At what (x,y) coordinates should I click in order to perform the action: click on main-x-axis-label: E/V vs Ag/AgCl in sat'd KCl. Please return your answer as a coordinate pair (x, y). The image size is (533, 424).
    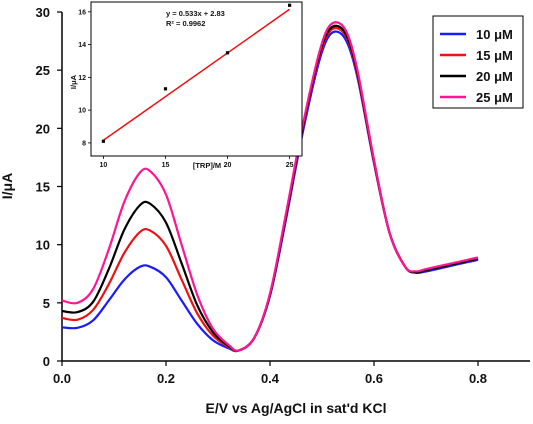
    Looking at the image, I should click on (296, 408).